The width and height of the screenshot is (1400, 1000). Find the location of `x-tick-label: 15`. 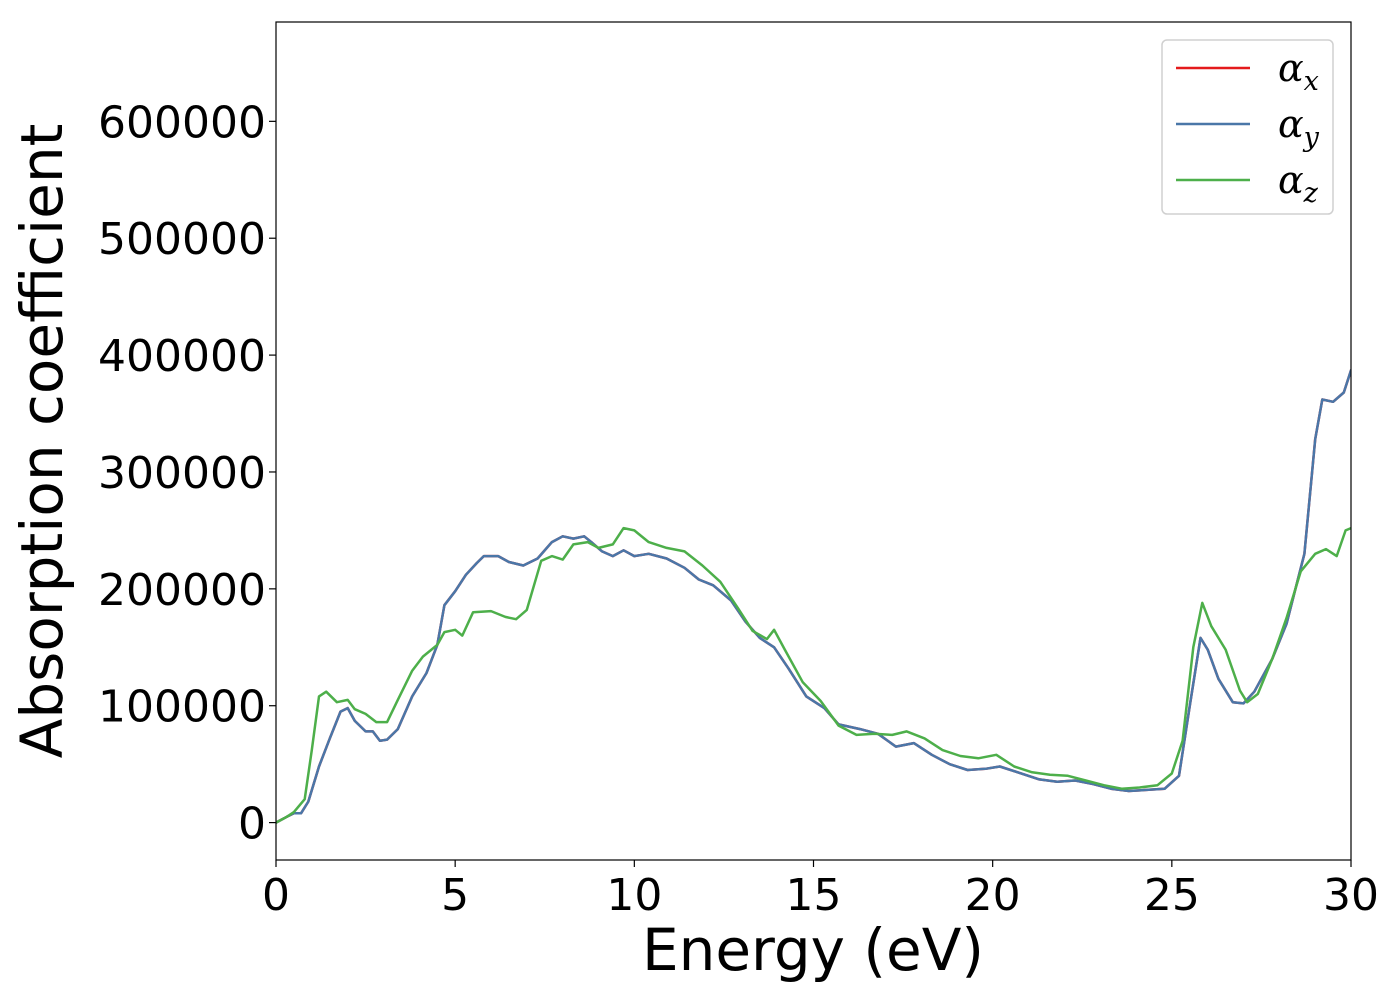

x-tick-label: 15 is located at coordinates (814, 895).